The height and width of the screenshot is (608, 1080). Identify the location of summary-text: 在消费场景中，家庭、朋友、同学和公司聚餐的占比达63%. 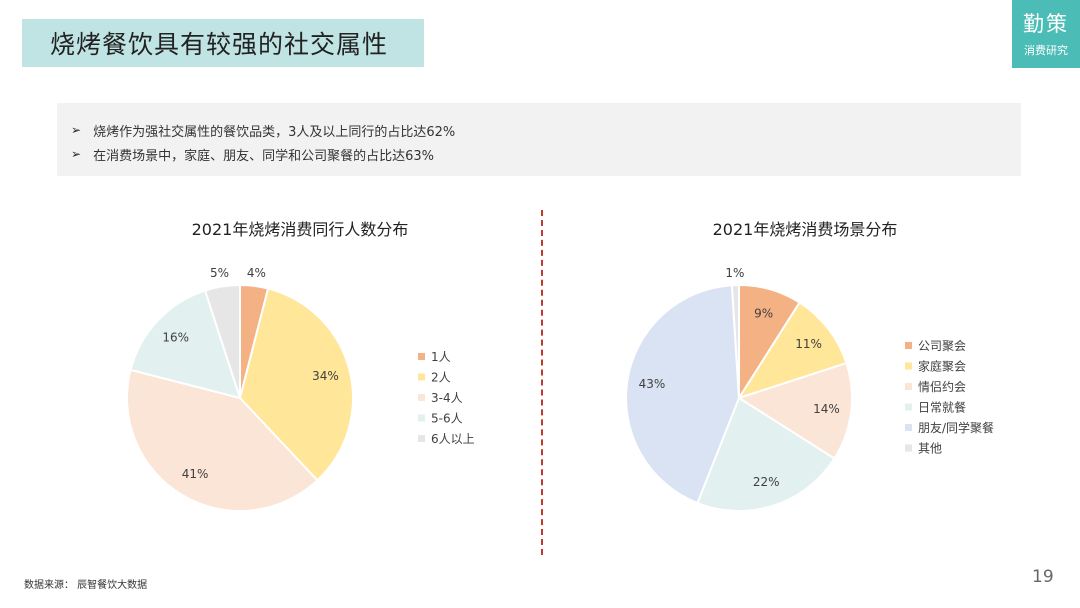
(263, 156).